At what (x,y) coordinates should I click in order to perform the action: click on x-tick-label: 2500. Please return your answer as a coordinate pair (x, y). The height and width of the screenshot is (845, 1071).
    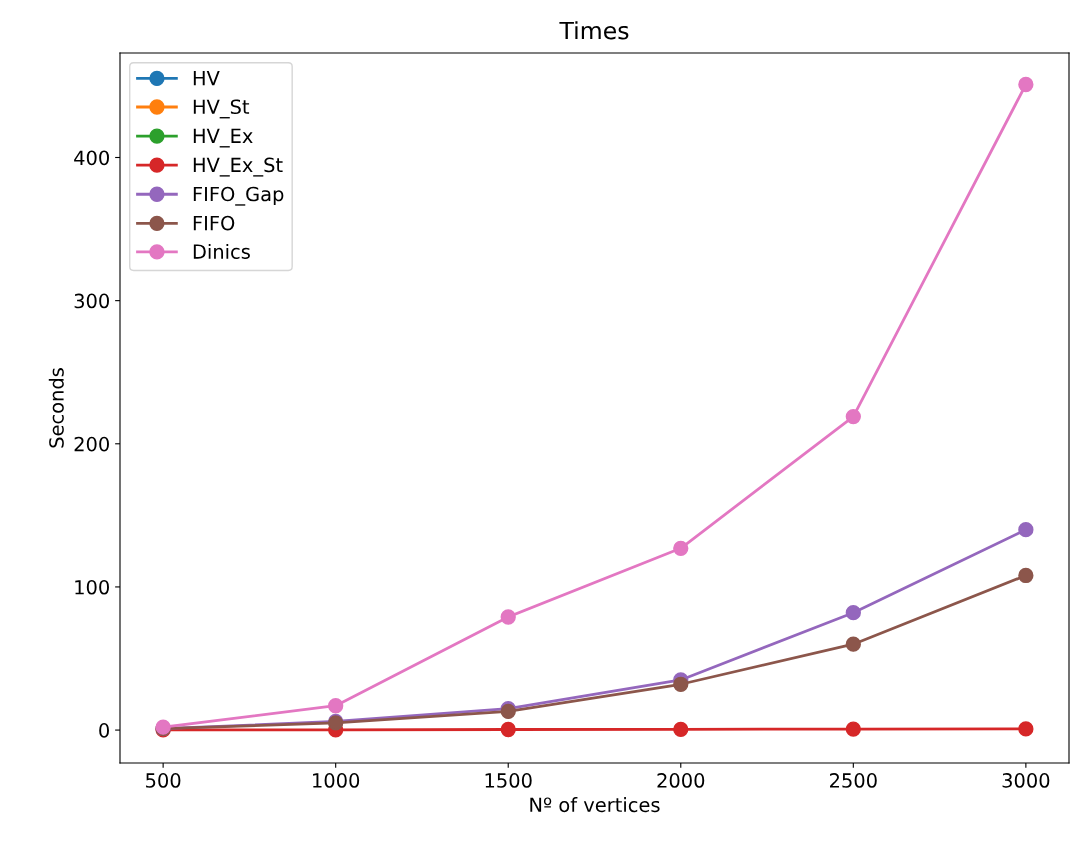
    Looking at the image, I should click on (853, 780).